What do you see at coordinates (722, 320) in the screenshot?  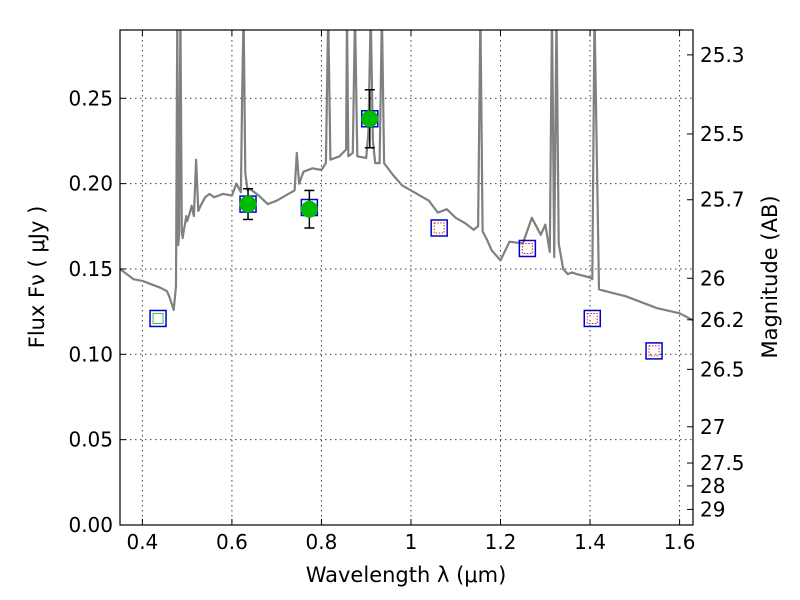 I see `y2-tick-label: 26.2` at bounding box center [722, 320].